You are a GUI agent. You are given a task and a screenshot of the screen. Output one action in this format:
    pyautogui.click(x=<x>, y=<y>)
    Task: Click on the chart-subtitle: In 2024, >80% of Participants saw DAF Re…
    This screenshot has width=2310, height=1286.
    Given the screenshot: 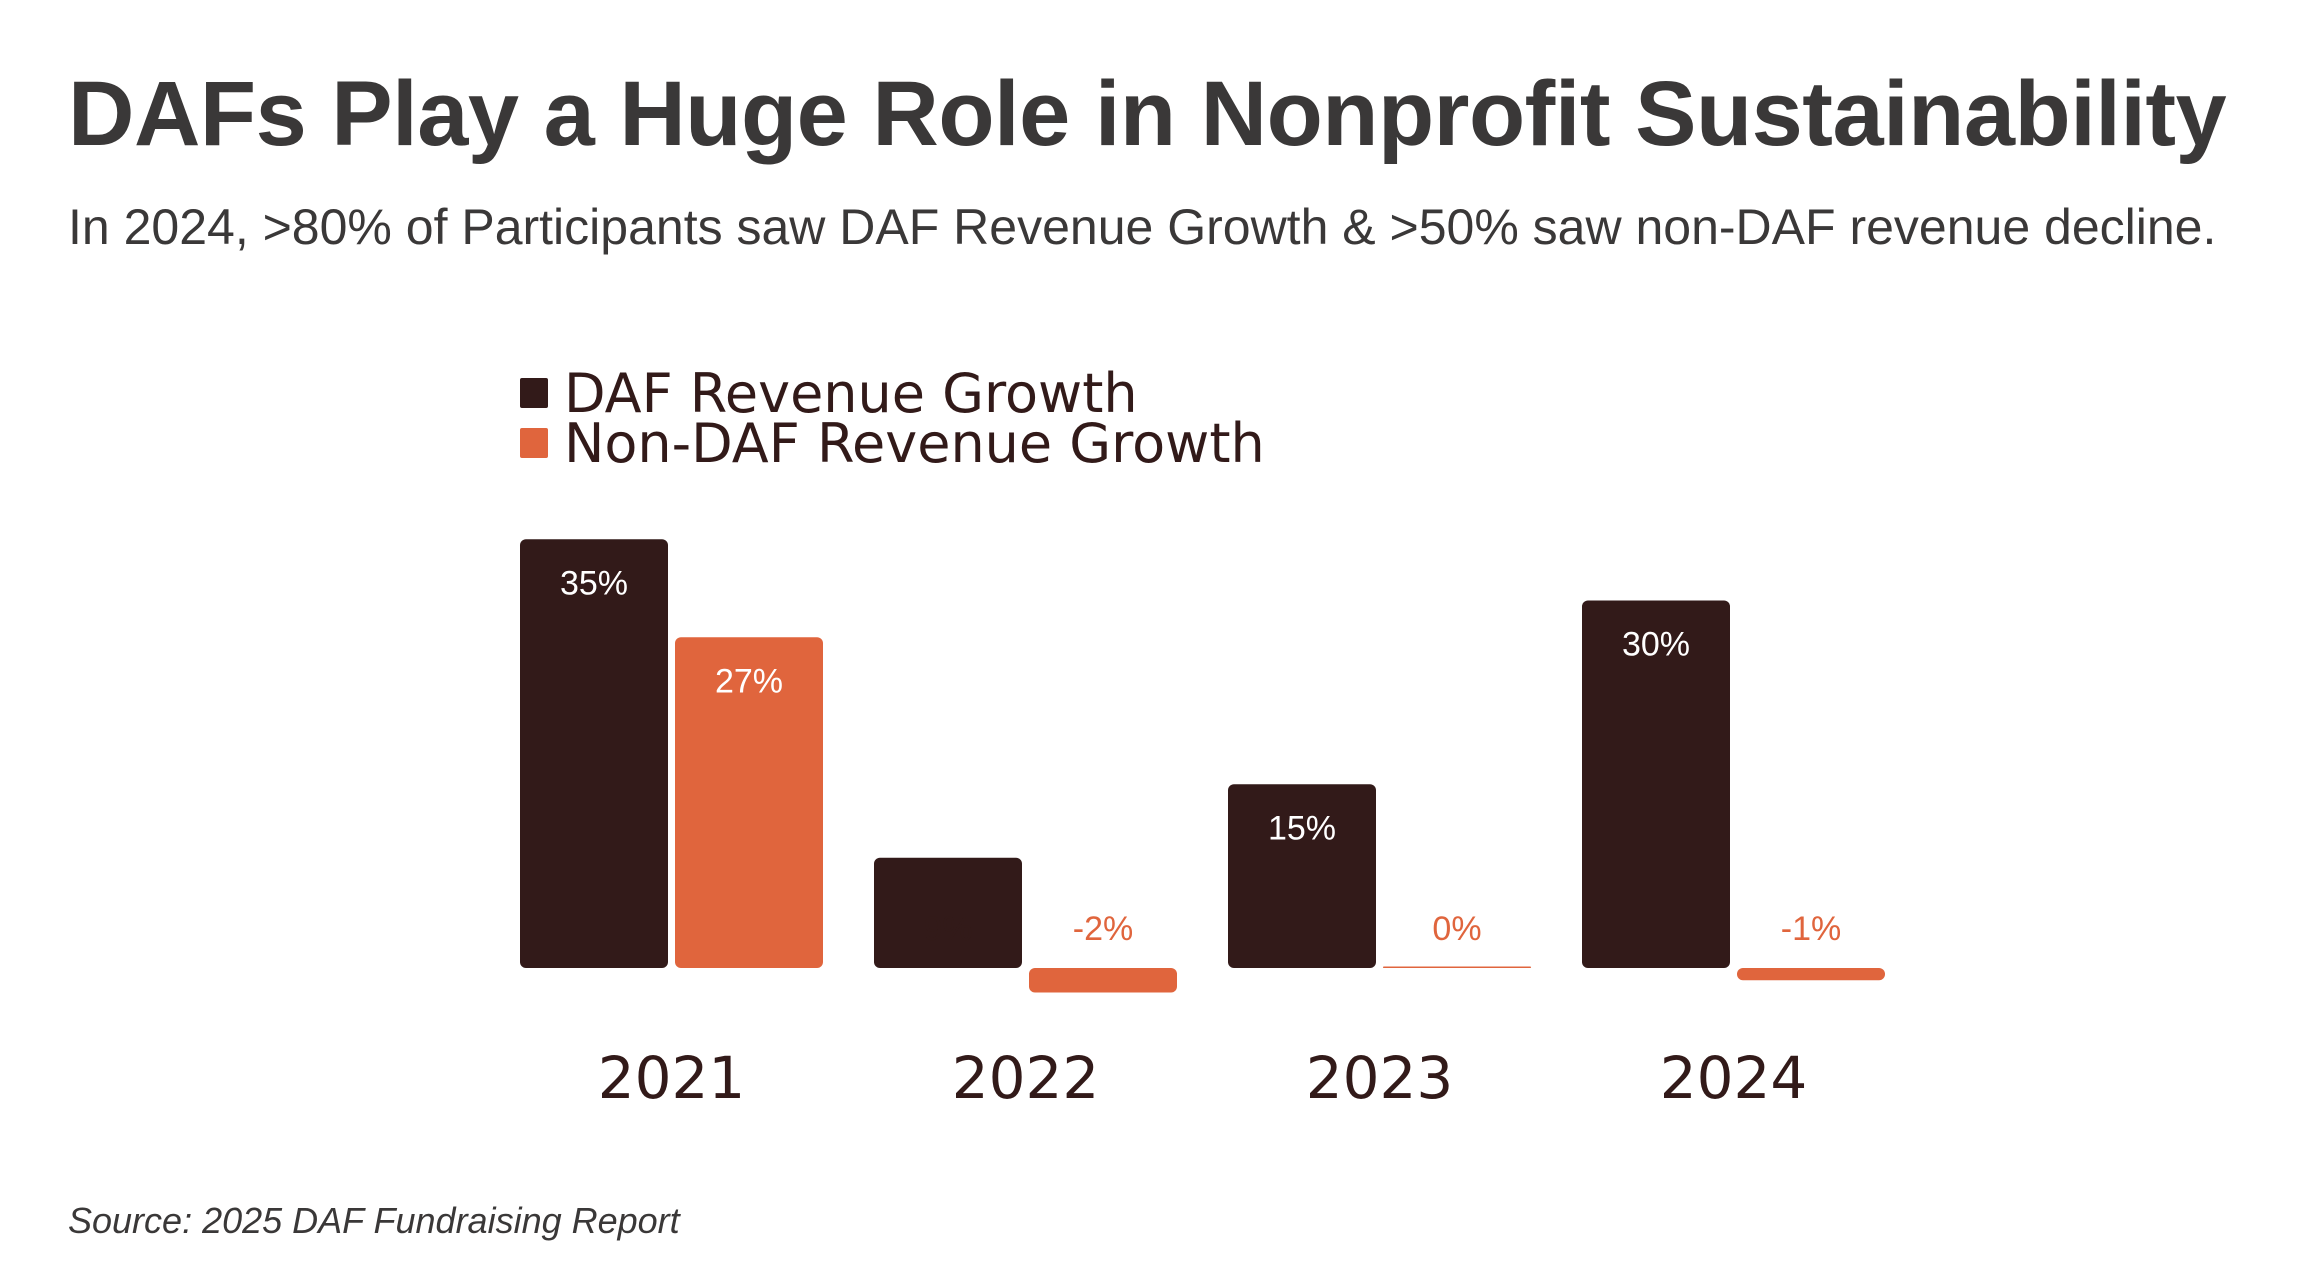 What is the action you would take?
    pyautogui.click(x=1142, y=227)
    